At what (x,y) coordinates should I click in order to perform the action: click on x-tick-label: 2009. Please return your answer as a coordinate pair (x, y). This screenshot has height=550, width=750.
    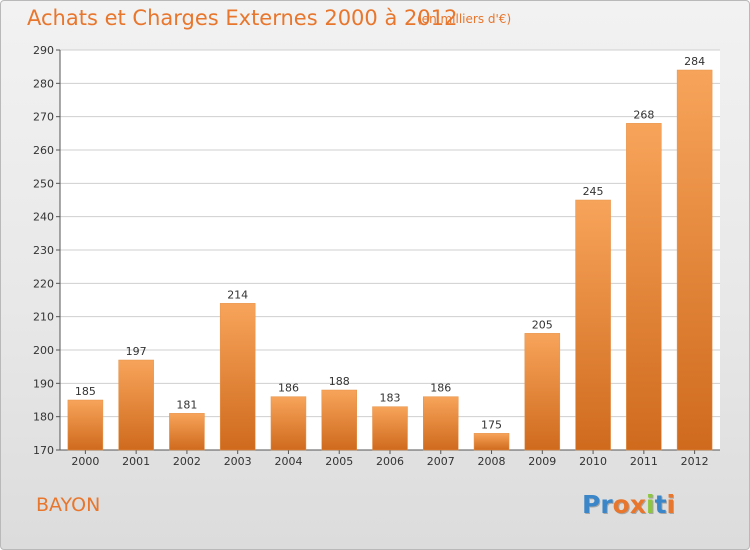
    Looking at the image, I should click on (542, 461).